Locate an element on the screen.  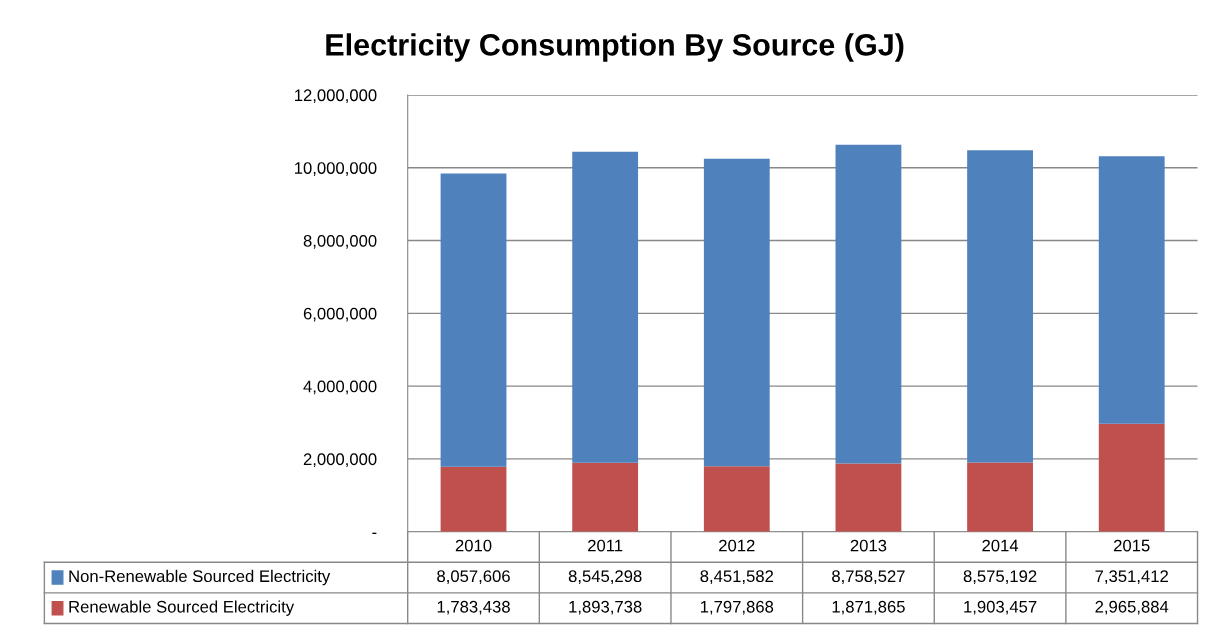
y-tick-label: 12,000,000 is located at coordinates (336, 96).